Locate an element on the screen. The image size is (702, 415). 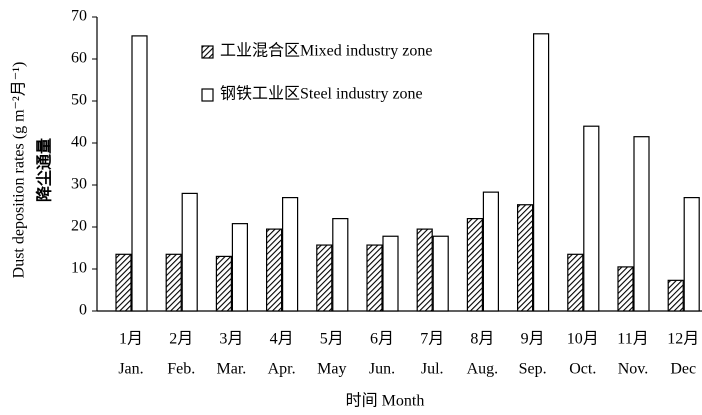
y-tick-label: 10 is located at coordinates (79, 268).